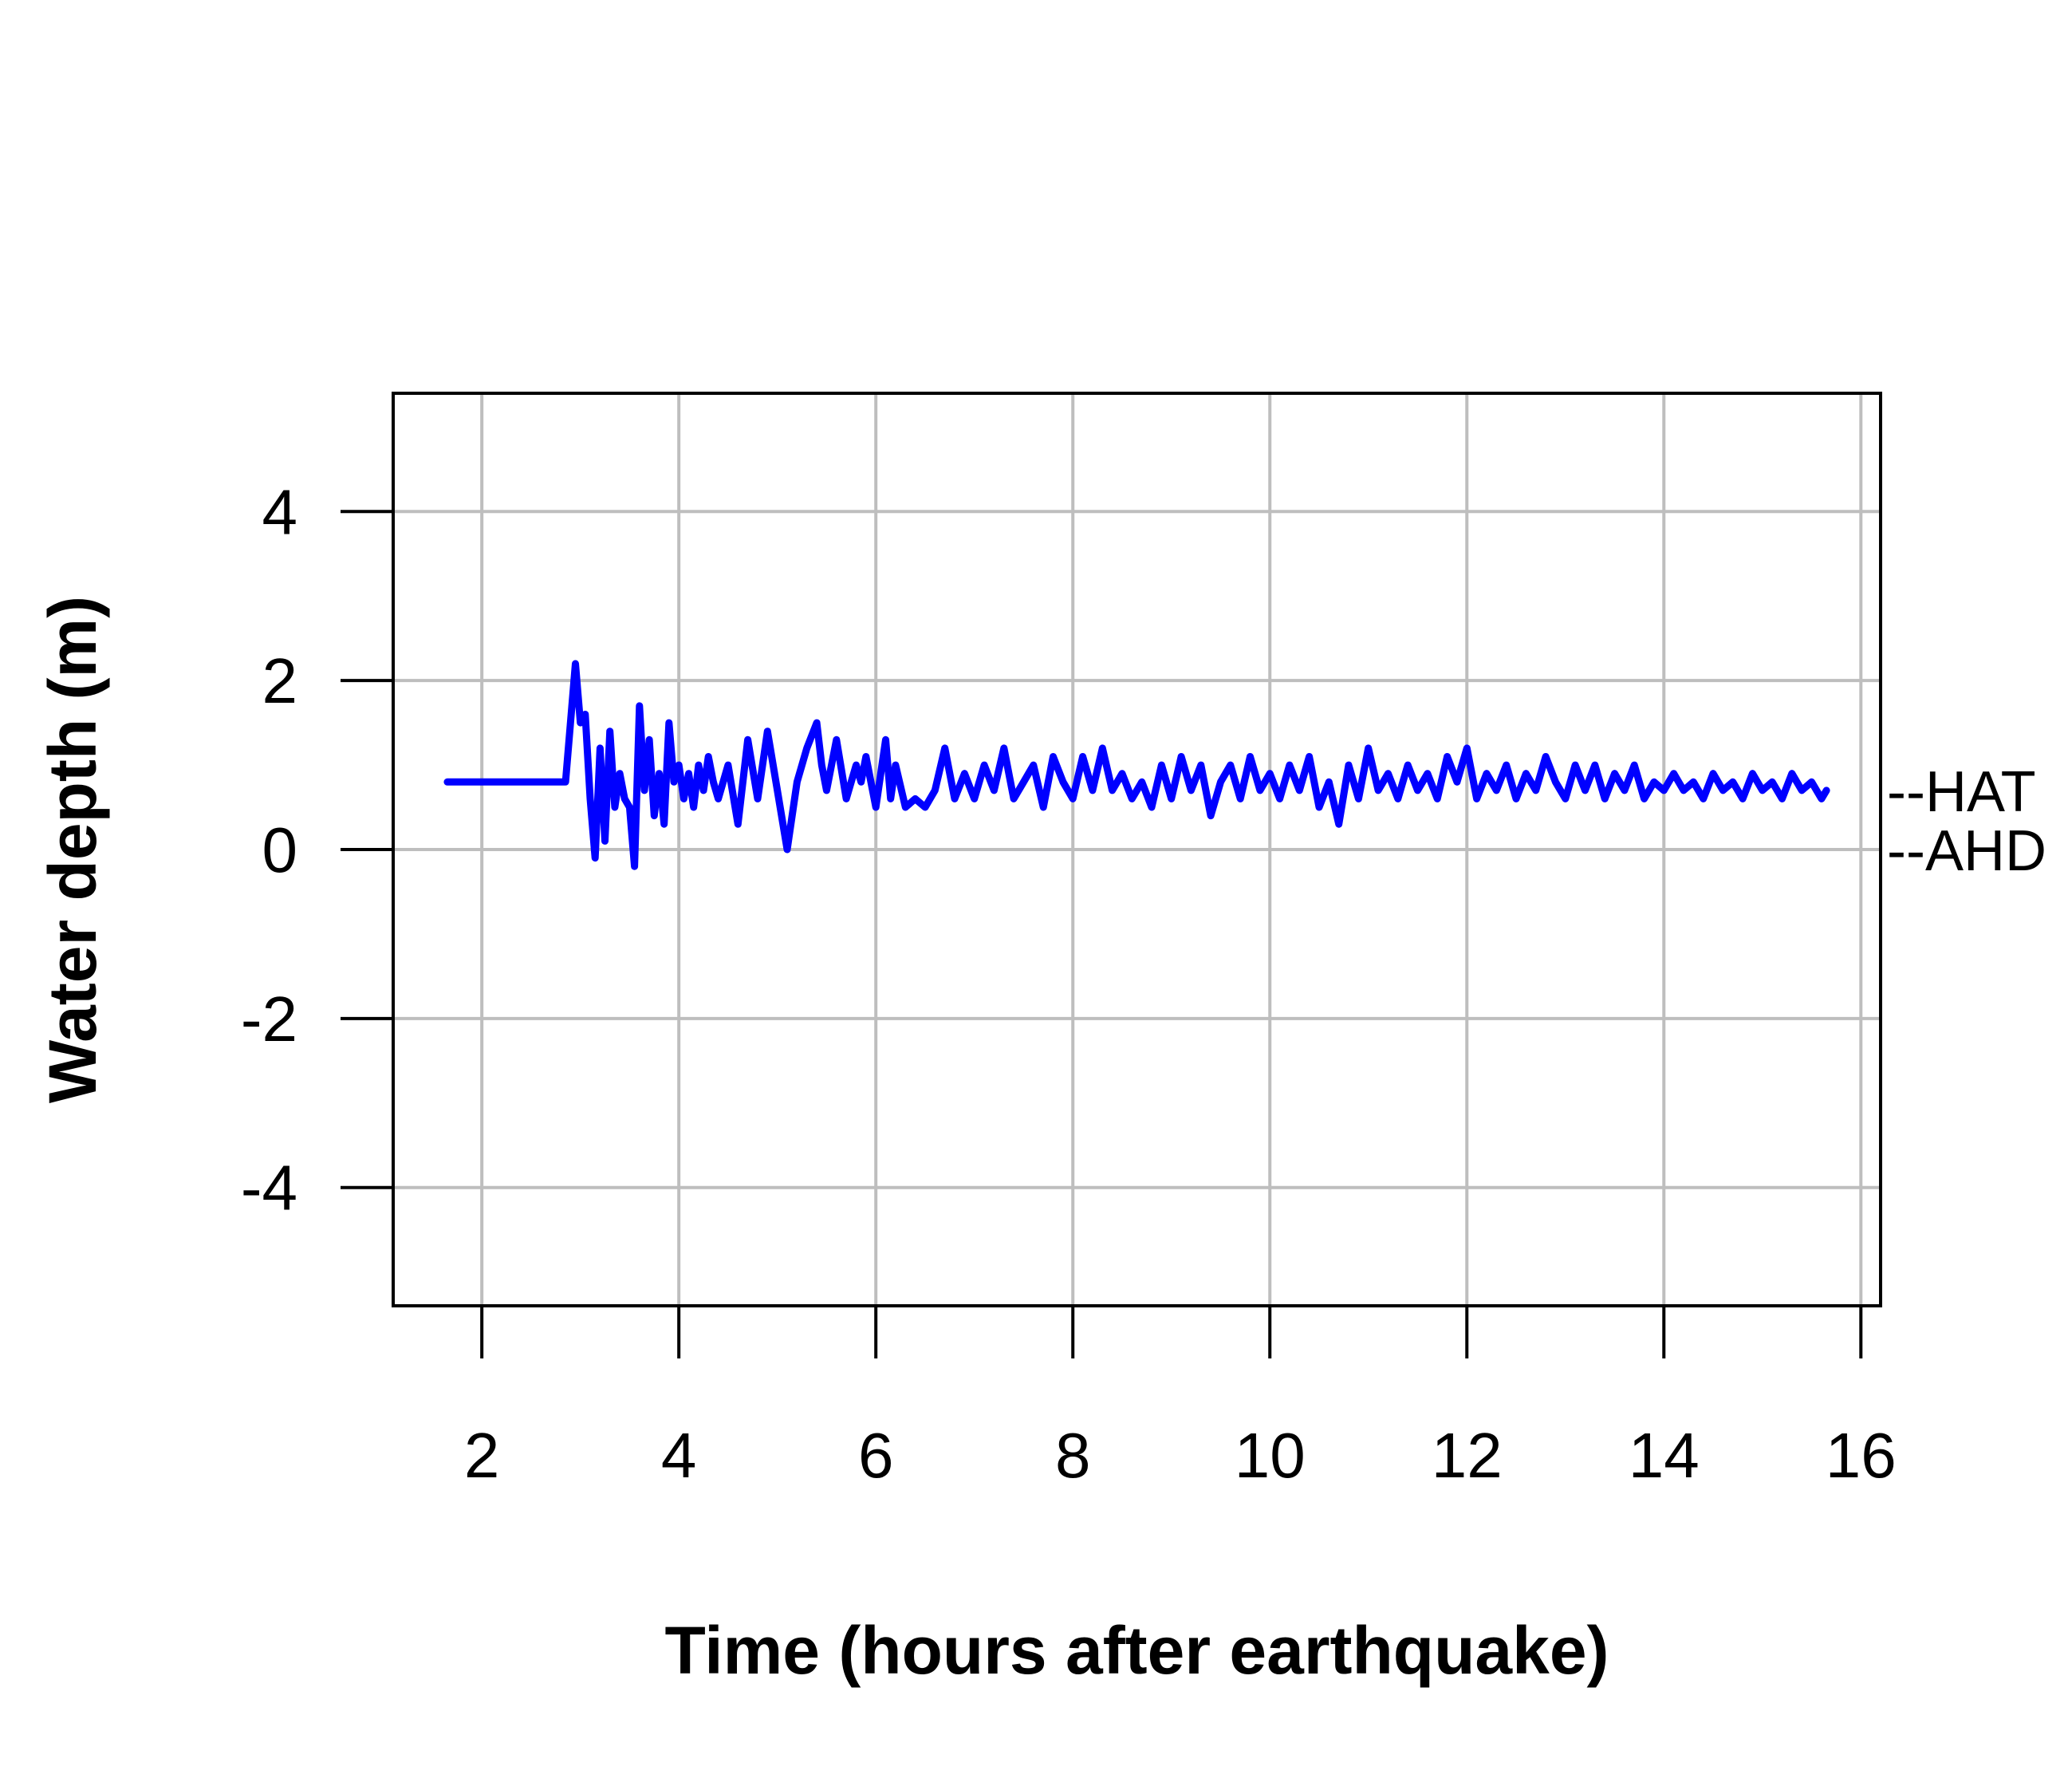 The width and height of the screenshot is (2072, 1790). What do you see at coordinates (1468, 1455) in the screenshot?
I see `x-tick-label-12: 12` at bounding box center [1468, 1455].